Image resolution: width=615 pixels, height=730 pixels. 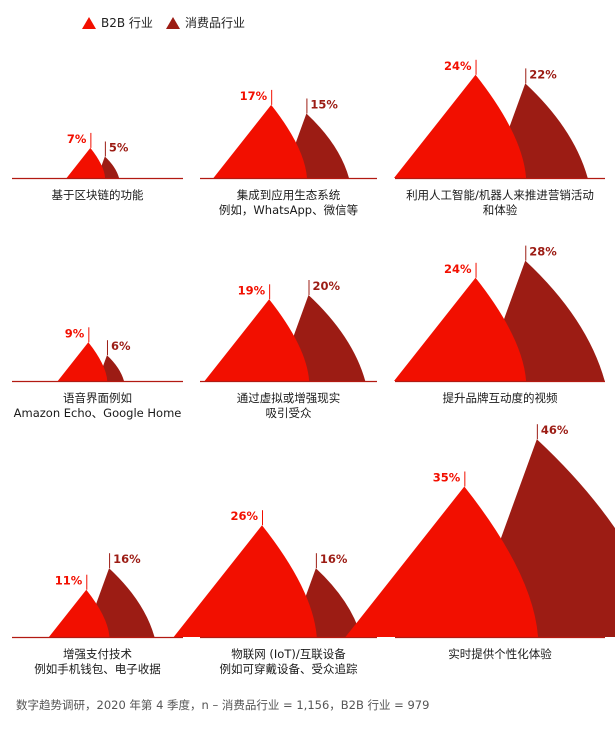 I want to click on consumer-value-label: 20%, so click(x=327, y=286).